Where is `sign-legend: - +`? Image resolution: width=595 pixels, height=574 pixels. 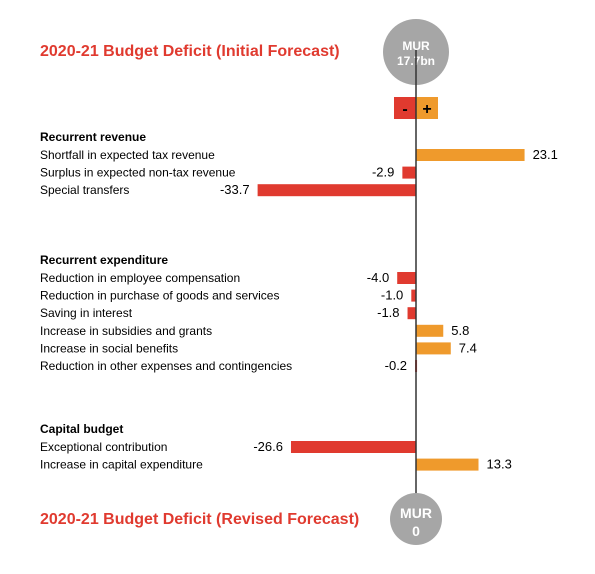
sign-legend: - + is located at coordinates (416, 108).